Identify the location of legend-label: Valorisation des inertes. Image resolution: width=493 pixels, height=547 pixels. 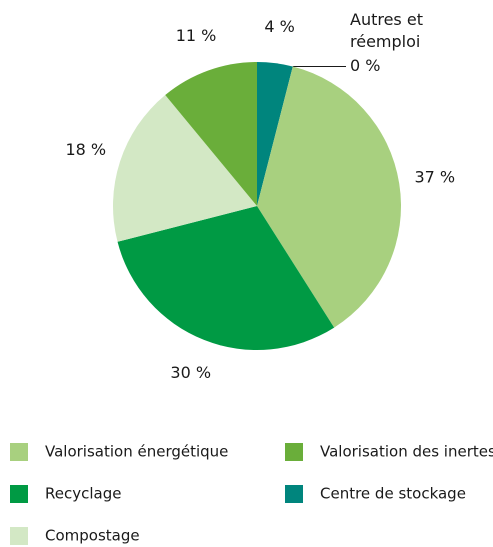
(406, 452).